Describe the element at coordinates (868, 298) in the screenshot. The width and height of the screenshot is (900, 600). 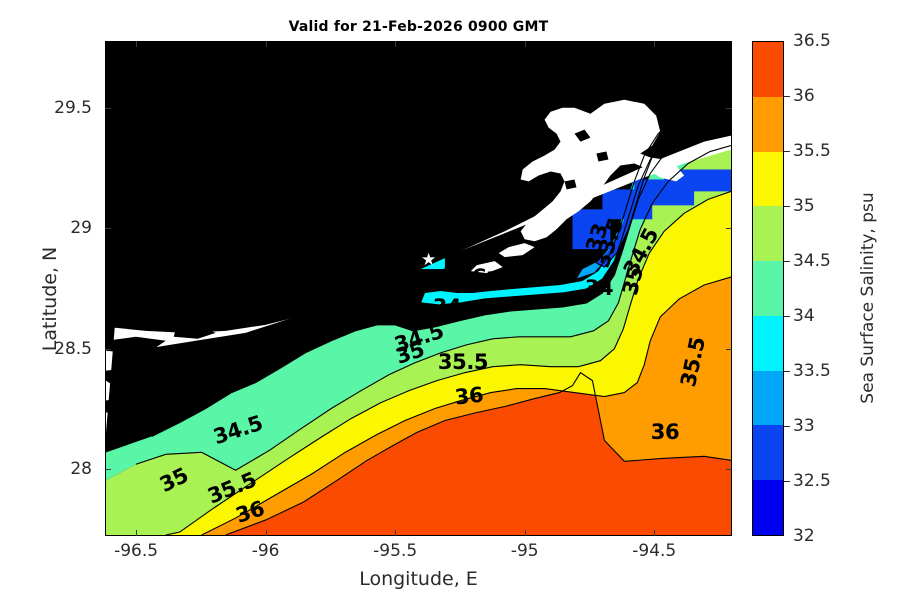
I see `colorbar-title: Sea Surface Salinity, psu` at that location.